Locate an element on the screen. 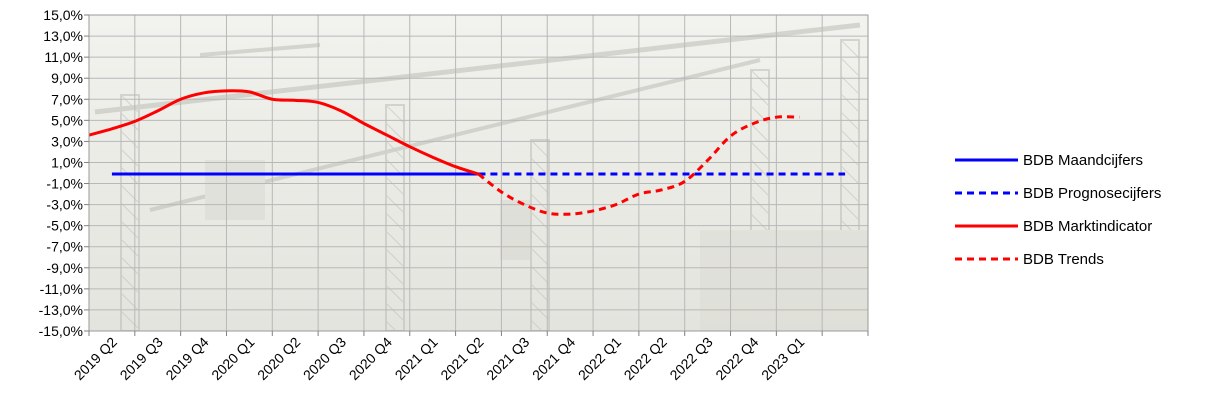  series-trends is located at coordinates (638, 165).